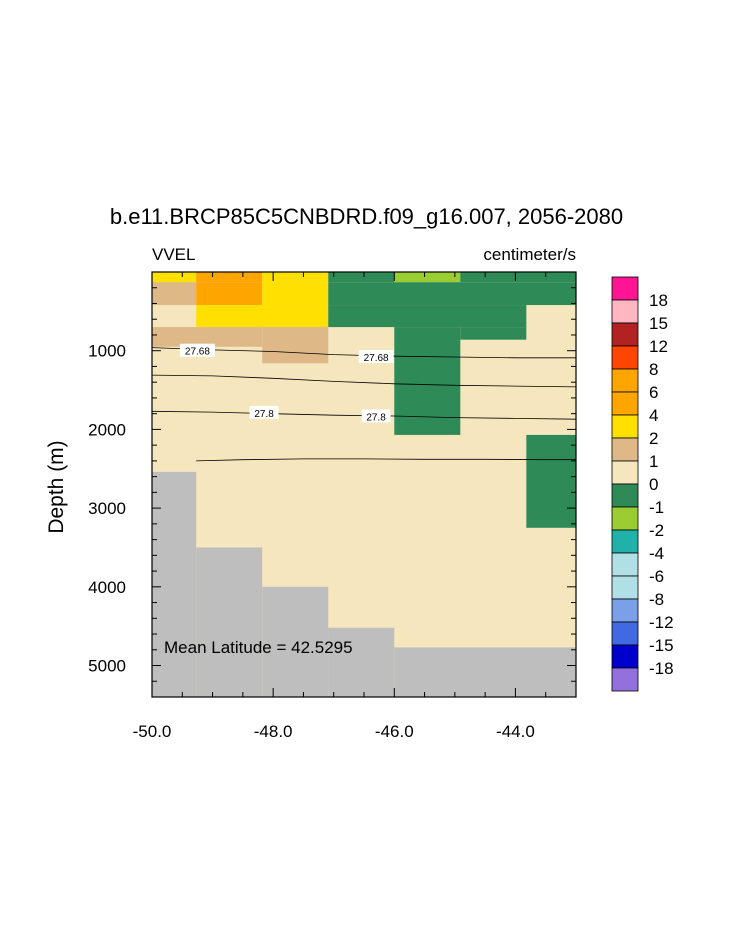 The image size is (733, 945). What do you see at coordinates (515, 731) in the screenshot?
I see `x-tick-label-3: -44.0` at bounding box center [515, 731].